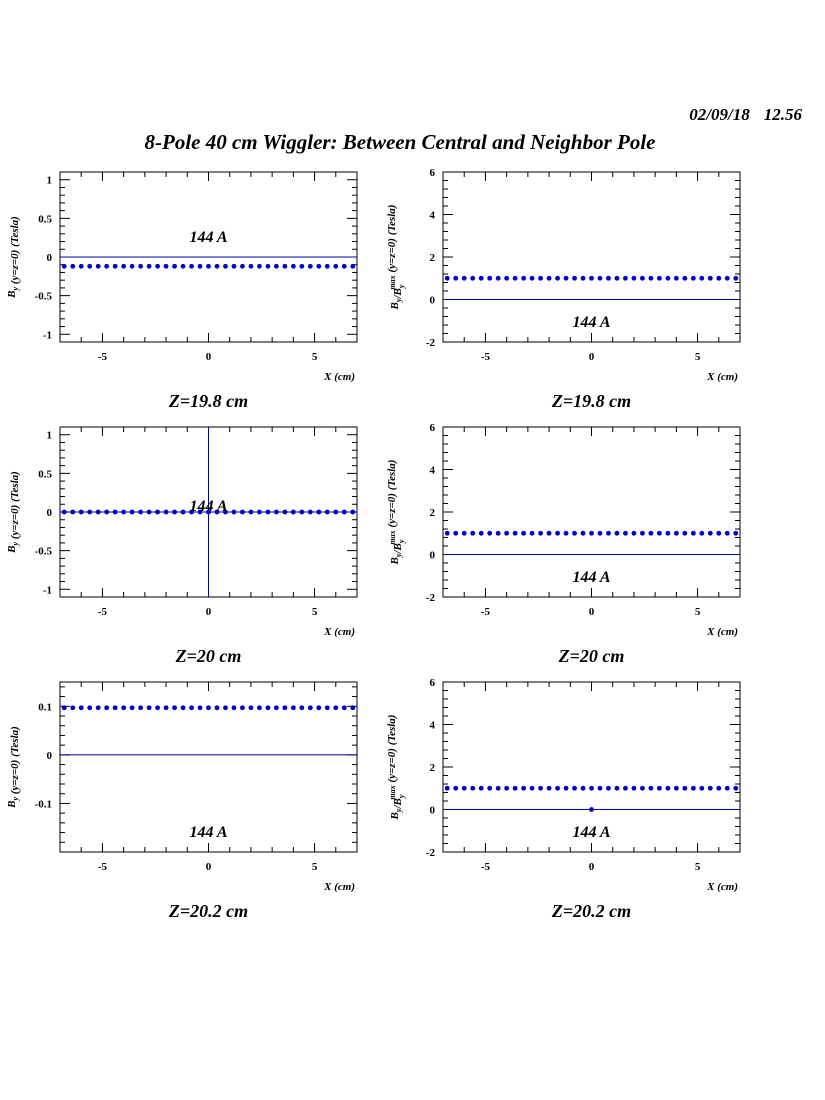  What do you see at coordinates (433, 258) in the screenshot?
I see `y-tick-label: 2` at bounding box center [433, 258].